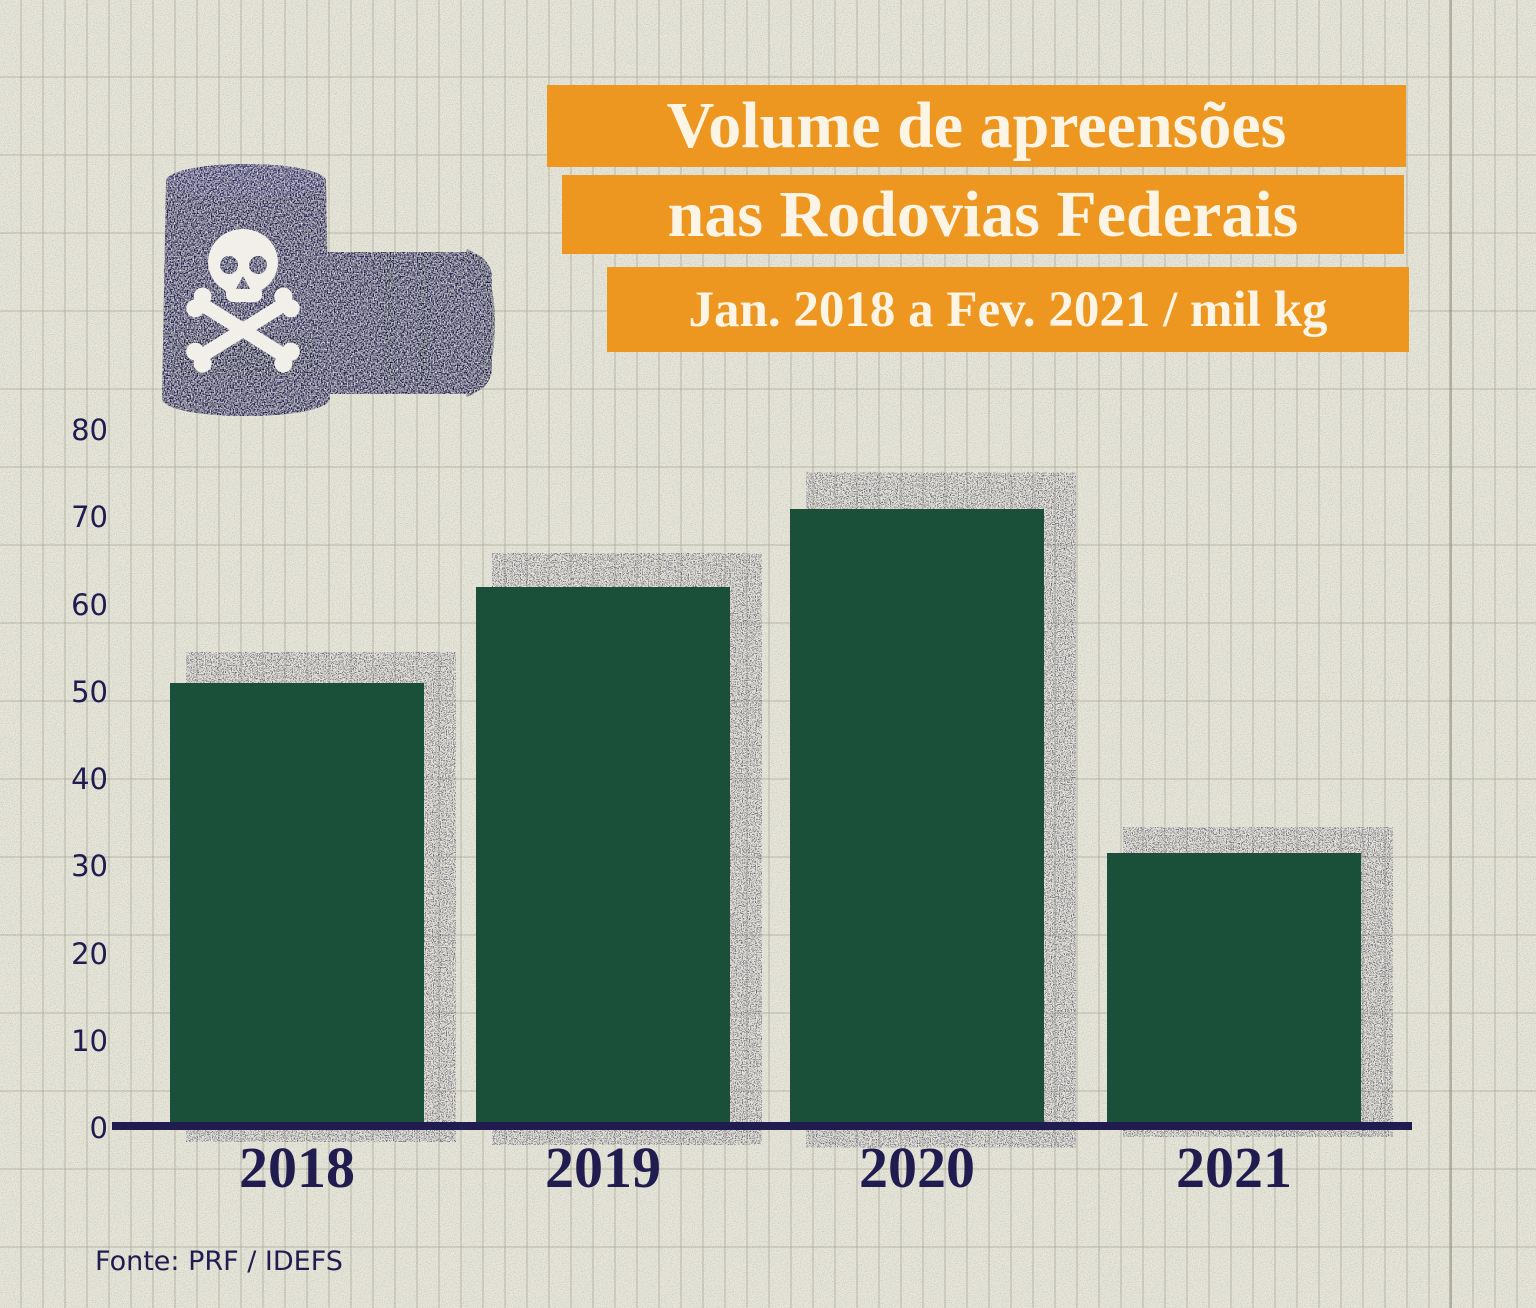 The image size is (1536, 1308). I want to click on y-tick-label: 50, so click(89, 691).